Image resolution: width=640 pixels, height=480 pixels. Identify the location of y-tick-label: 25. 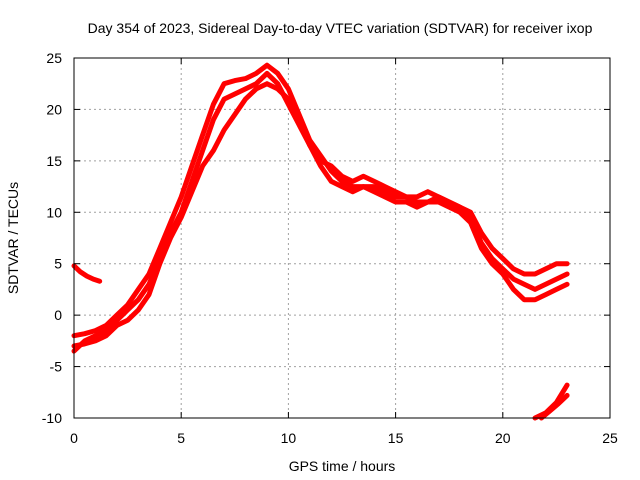
(54, 58).